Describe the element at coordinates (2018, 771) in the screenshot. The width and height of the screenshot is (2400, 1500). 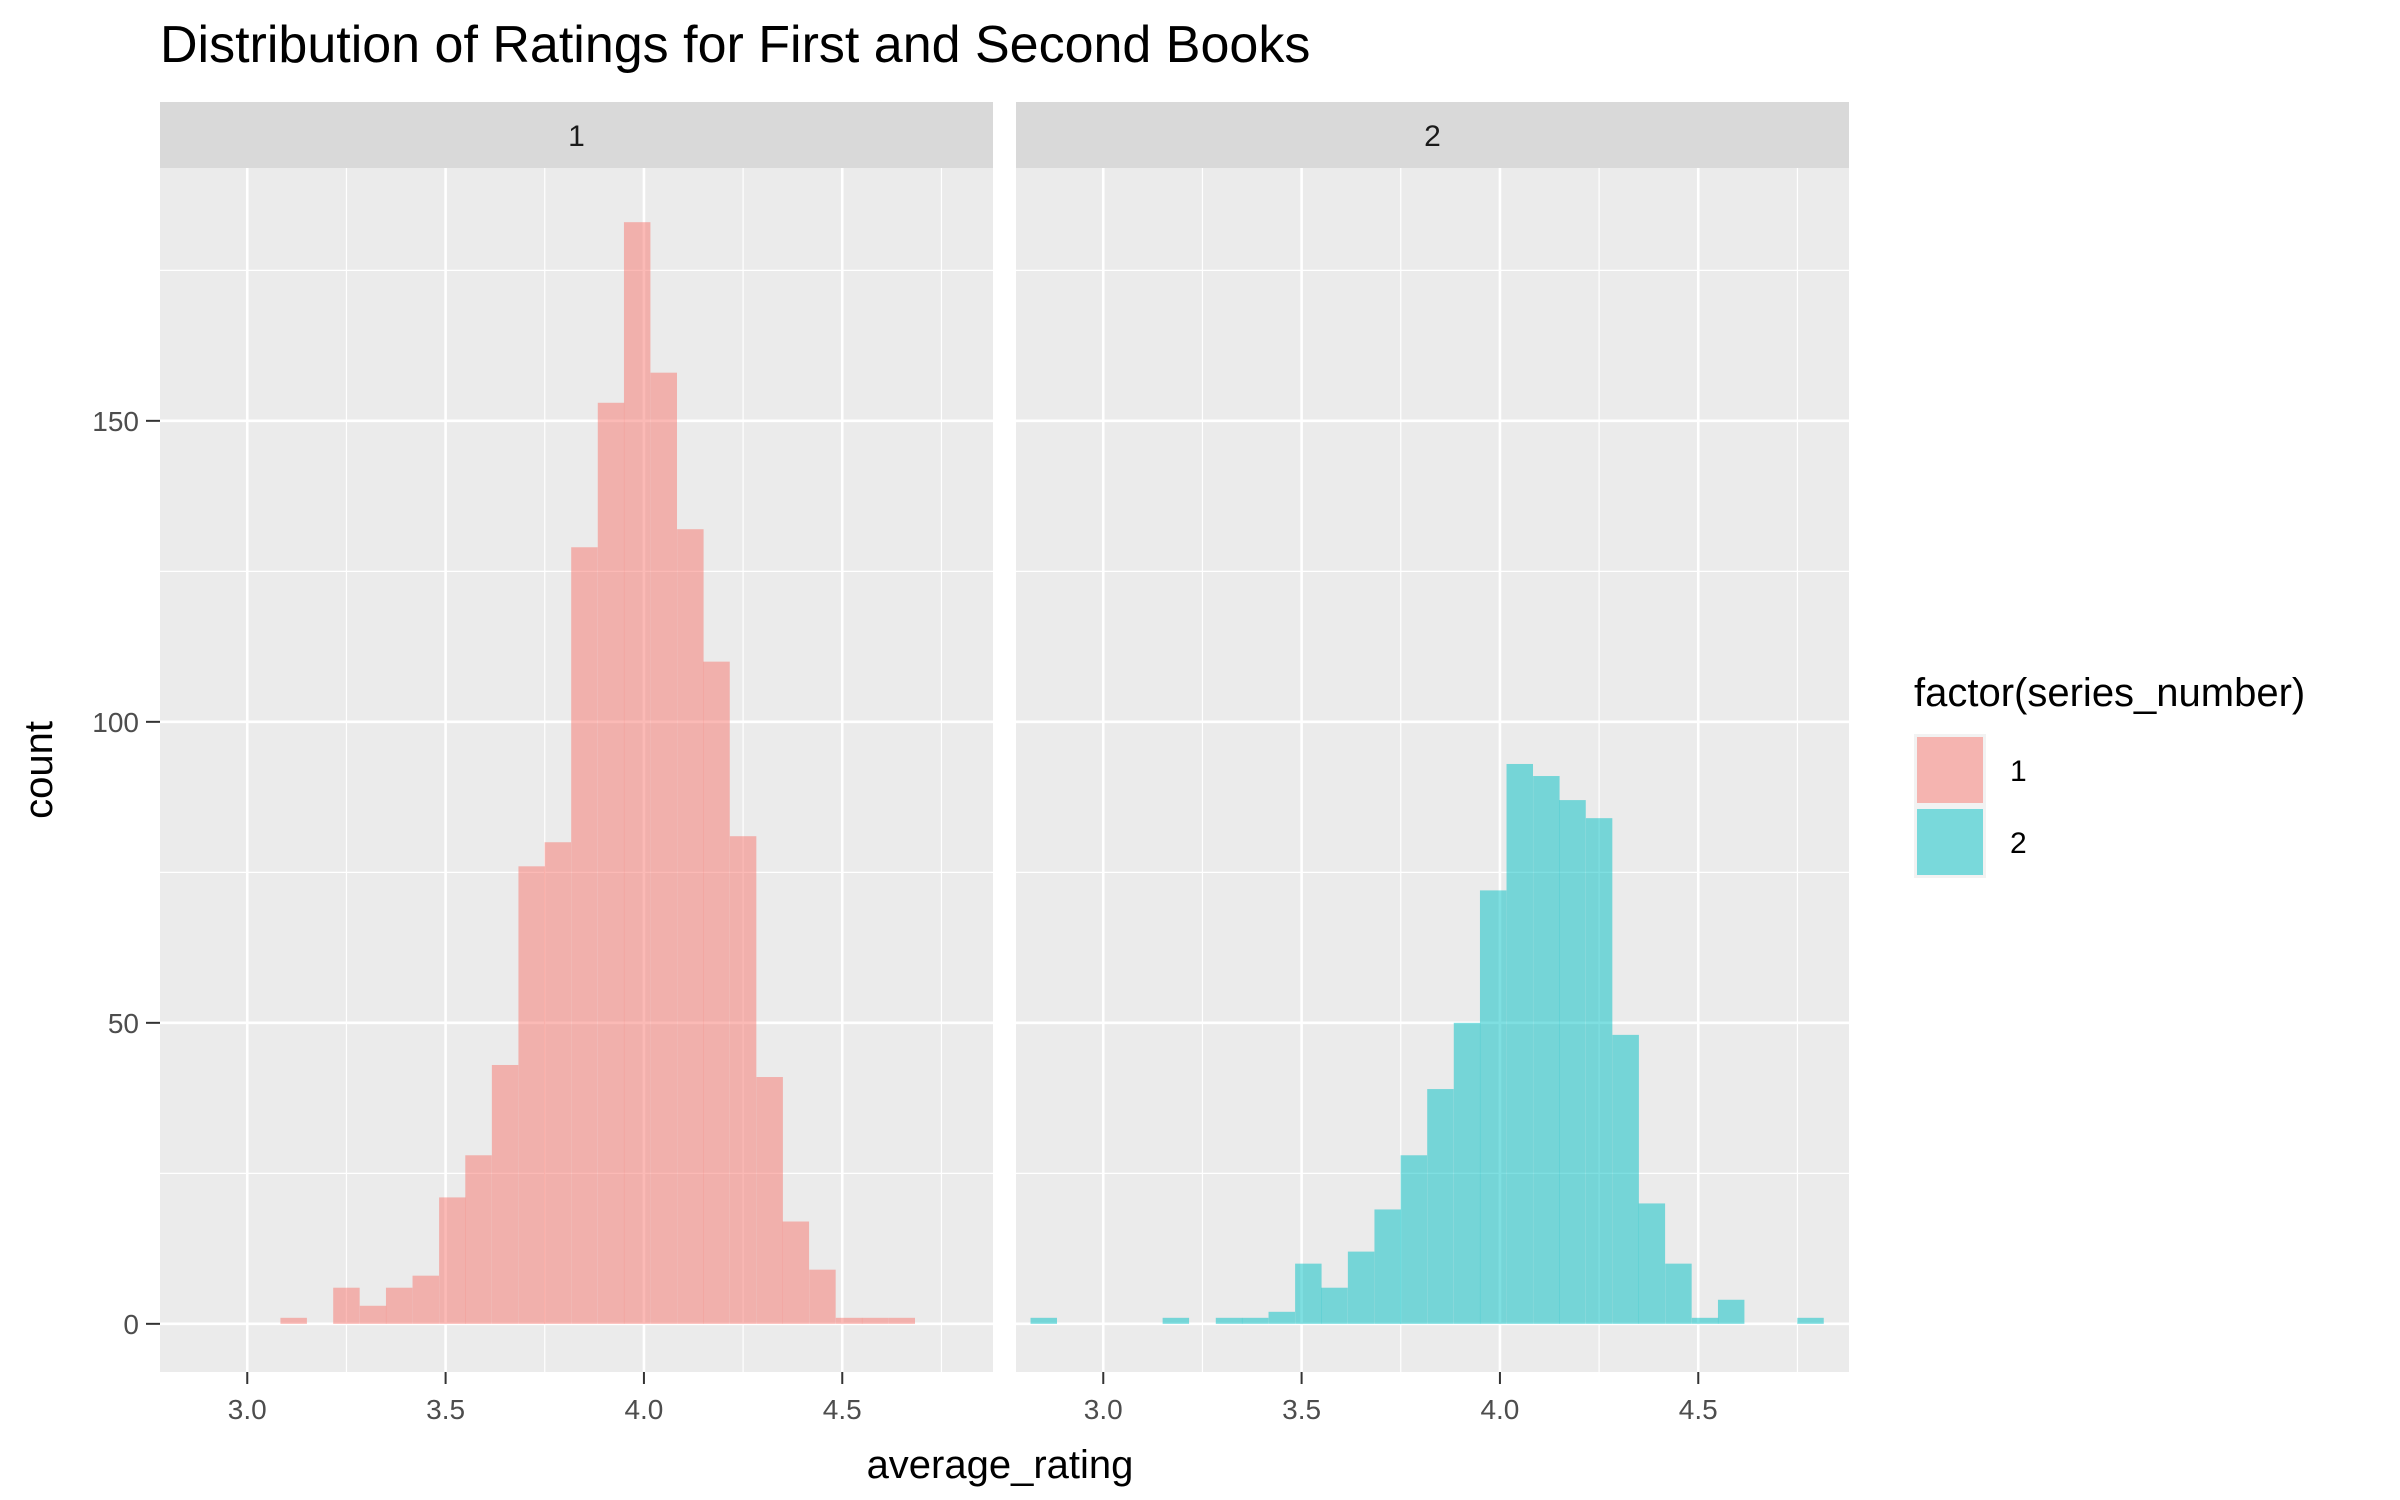
I see `legend-label: 1` at that location.